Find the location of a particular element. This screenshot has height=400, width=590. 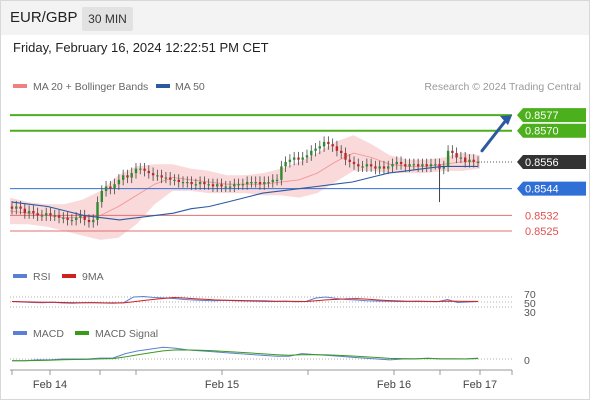

bollinger-legend-label: MA 20 + Bollinger Bands is located at coordinates (90, 87).